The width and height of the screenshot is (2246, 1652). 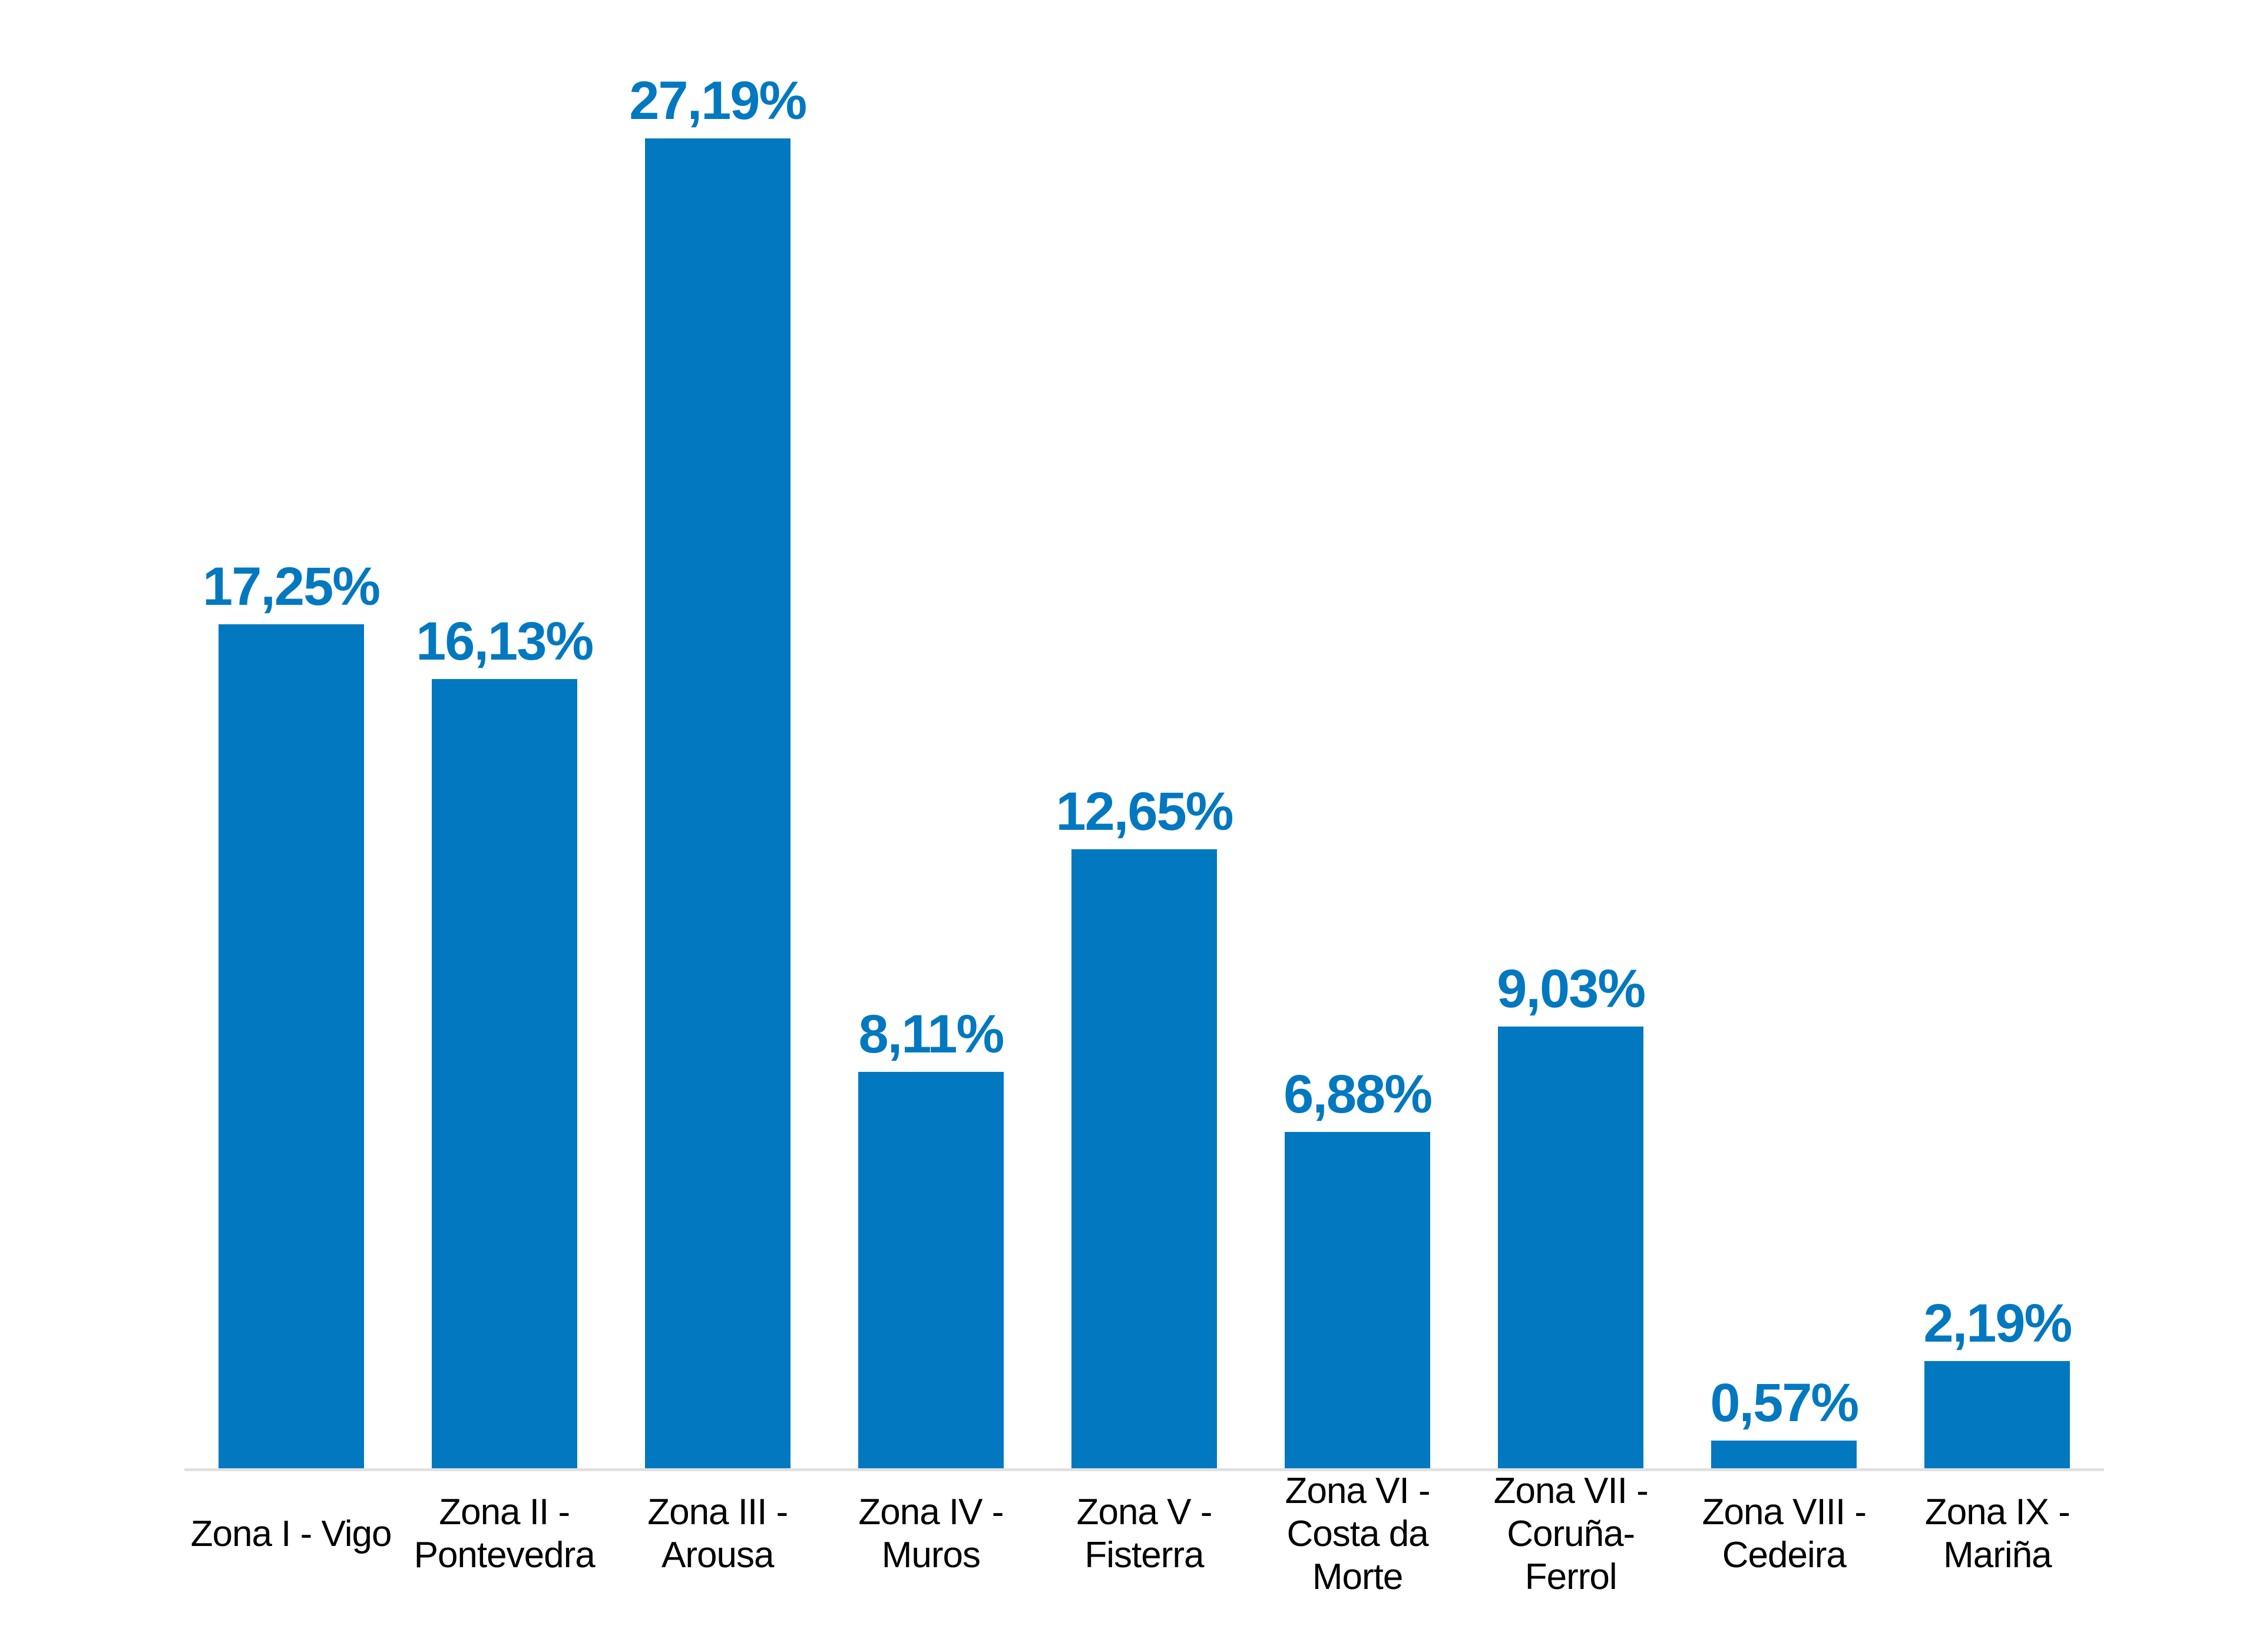 I want to click on bar-value-label: 12,65%, so click(x=1144, y=812).